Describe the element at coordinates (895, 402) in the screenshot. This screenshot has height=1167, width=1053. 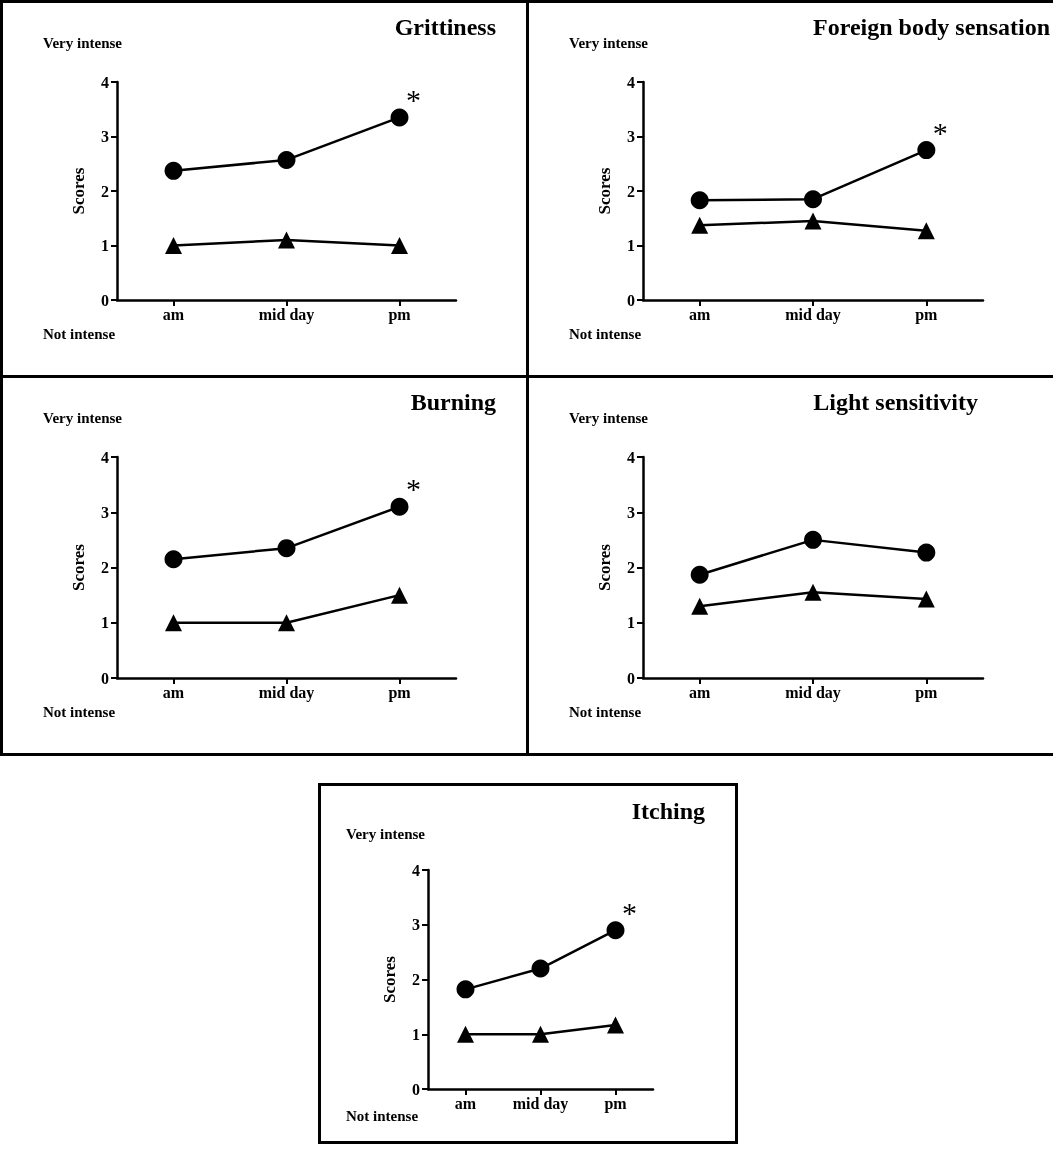
I see `chart-title: Light sensitivity` at that location.